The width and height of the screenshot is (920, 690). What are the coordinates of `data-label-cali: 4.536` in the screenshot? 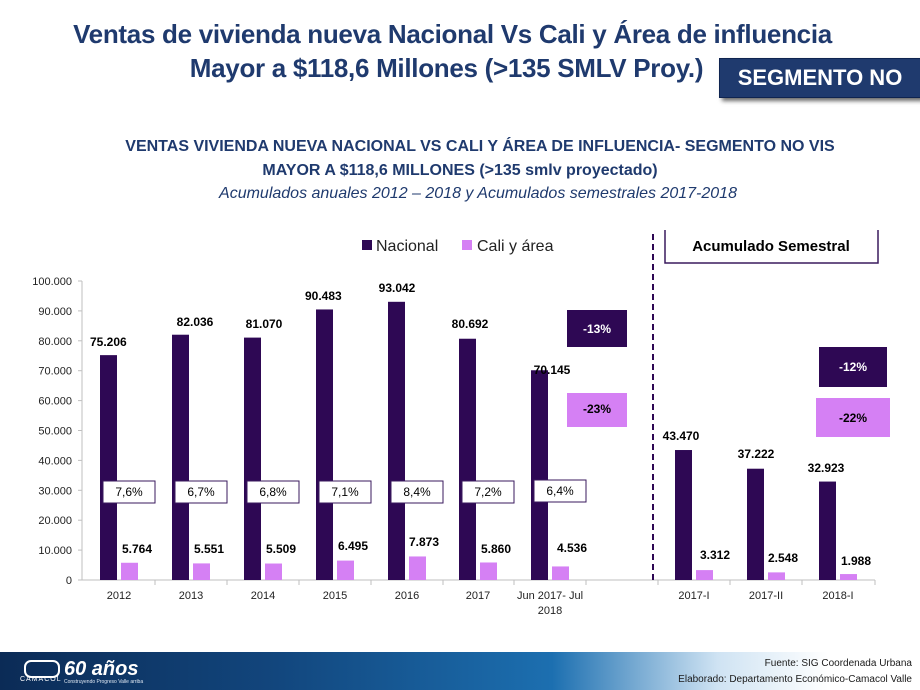 It's located at (572, 548).